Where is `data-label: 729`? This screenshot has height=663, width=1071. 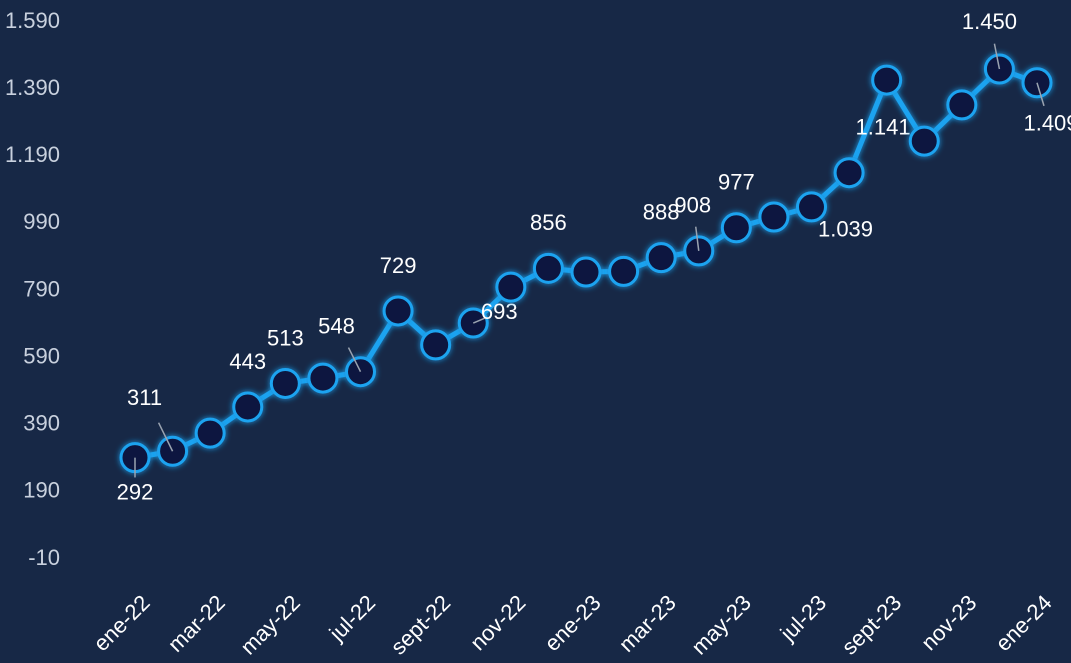
data-label: 729 is located at coordinates (398, 265).